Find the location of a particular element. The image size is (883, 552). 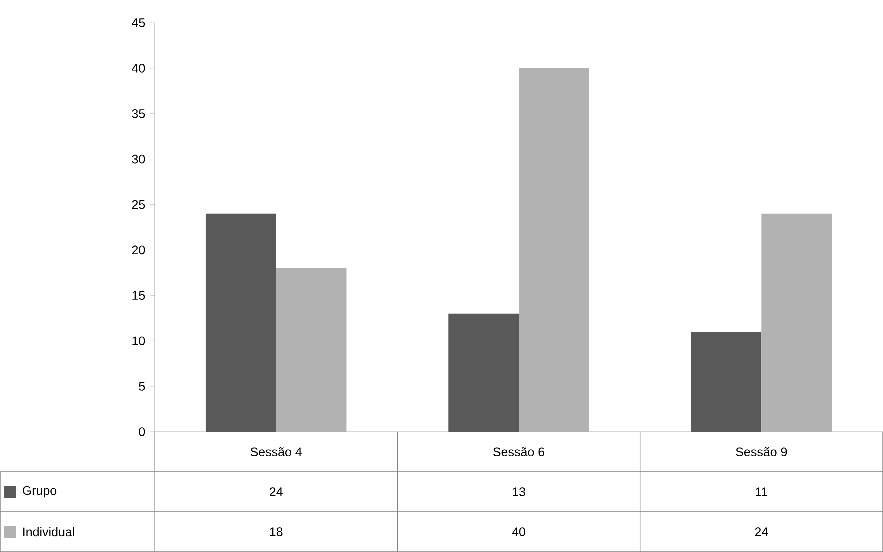

data-label: 13 is located at coordinates (519, 492).